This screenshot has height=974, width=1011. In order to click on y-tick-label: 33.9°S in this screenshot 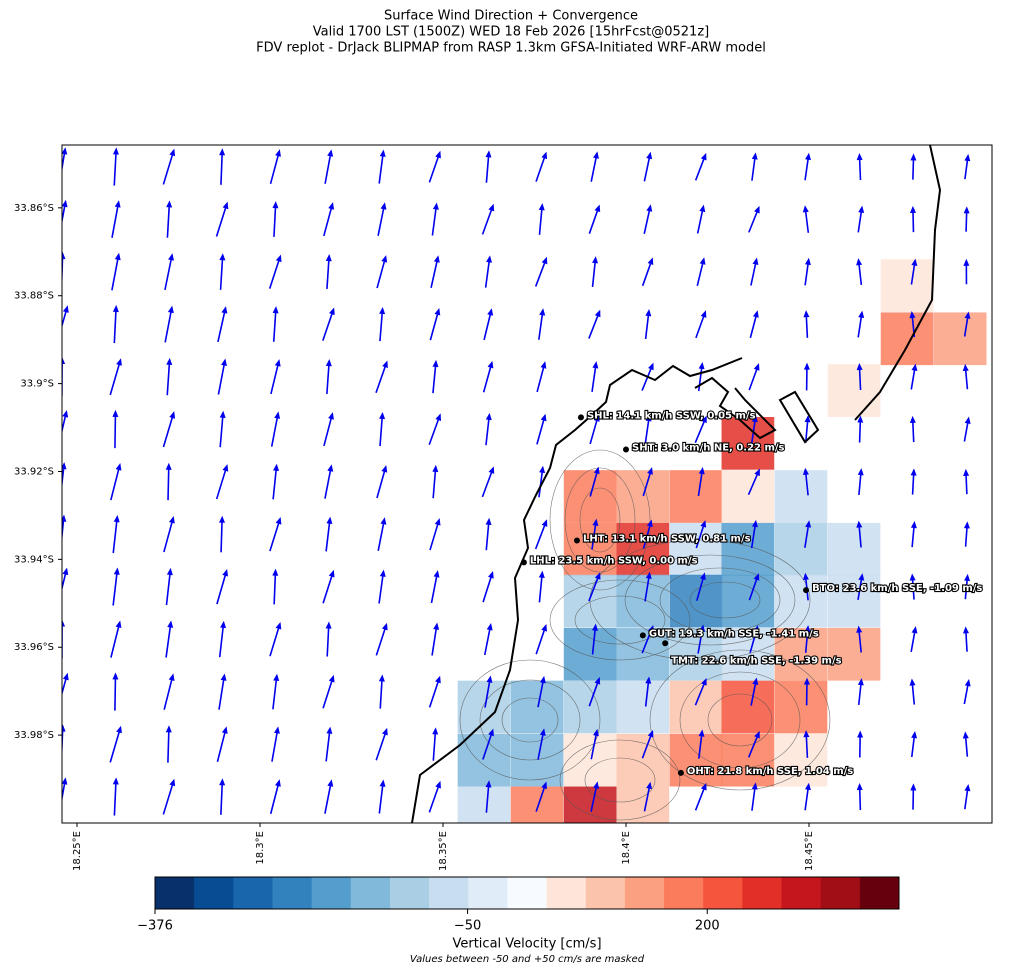, I will do `click(37, 384)`.